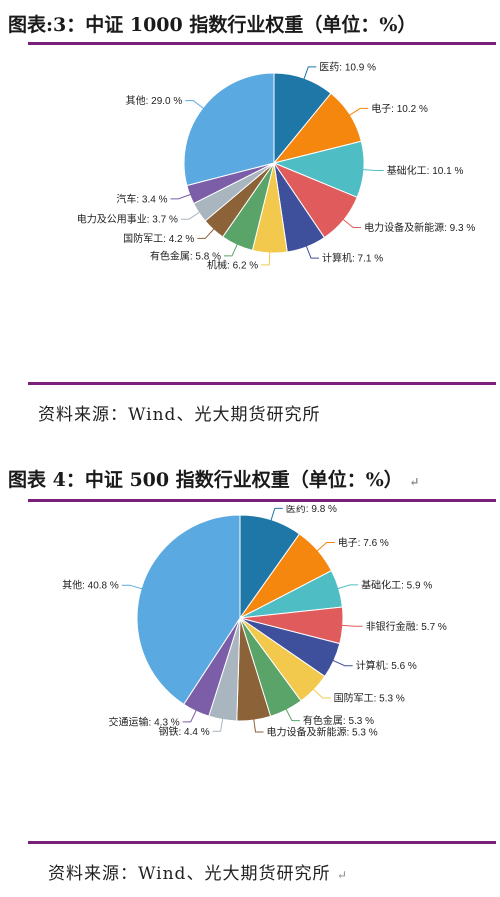 The image size is (500, 897). Describe the element at coordinates (262, 383) in the screenshot. I see `figure-3-bottom-rule` at that location.